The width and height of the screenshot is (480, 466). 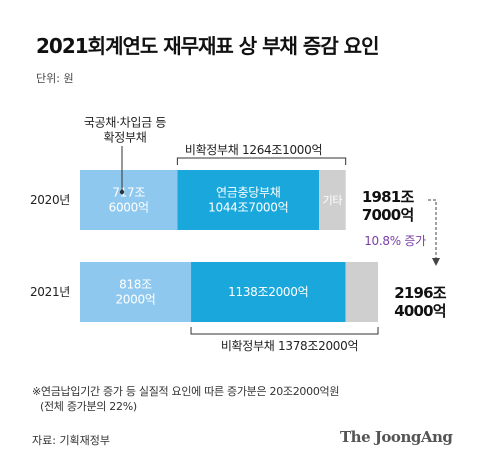 What do you see at coordinates (55, 78) in the screenshot?
I see `unit-label: 단위: 원` at bounding box center [55, 78].